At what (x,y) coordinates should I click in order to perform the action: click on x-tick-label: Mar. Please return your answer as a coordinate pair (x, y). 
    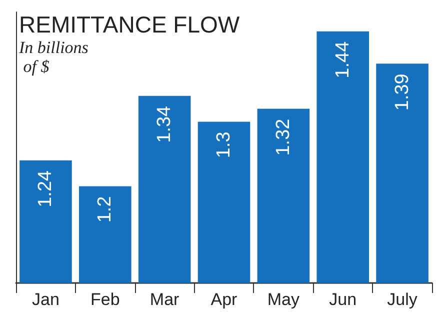
    Looking at the image, I should click on (165, 299).